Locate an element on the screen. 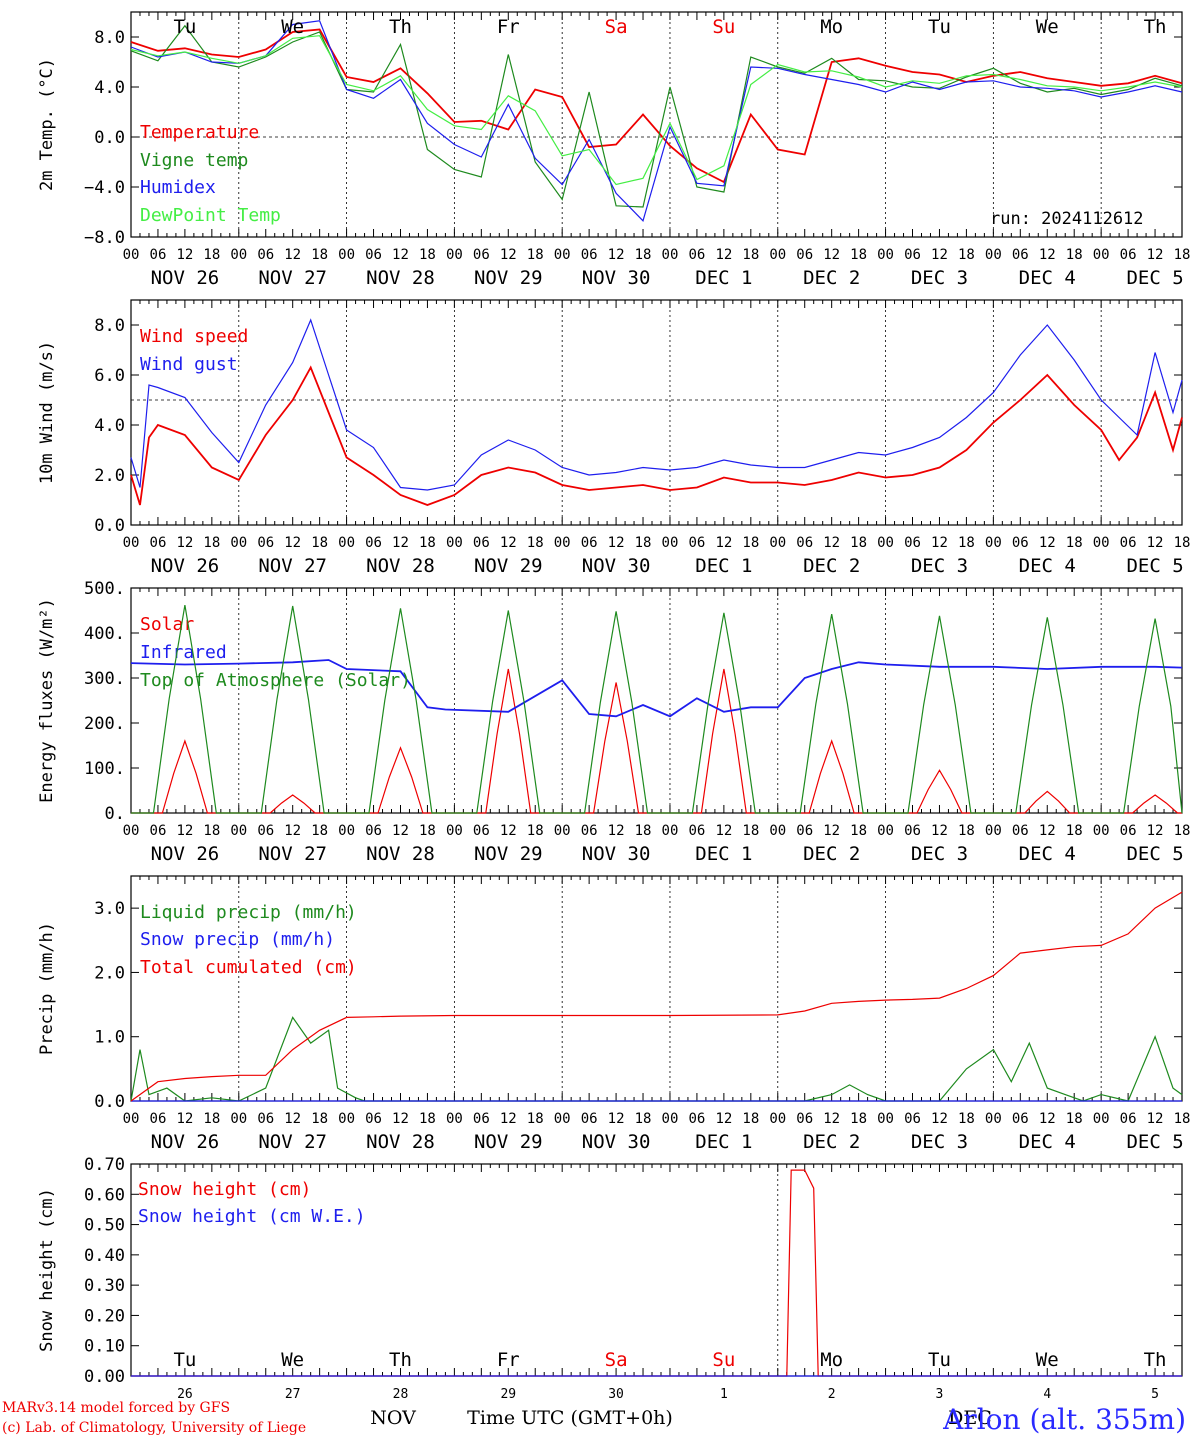  date-label: DEC 1 is located at coordinates (723, 566).